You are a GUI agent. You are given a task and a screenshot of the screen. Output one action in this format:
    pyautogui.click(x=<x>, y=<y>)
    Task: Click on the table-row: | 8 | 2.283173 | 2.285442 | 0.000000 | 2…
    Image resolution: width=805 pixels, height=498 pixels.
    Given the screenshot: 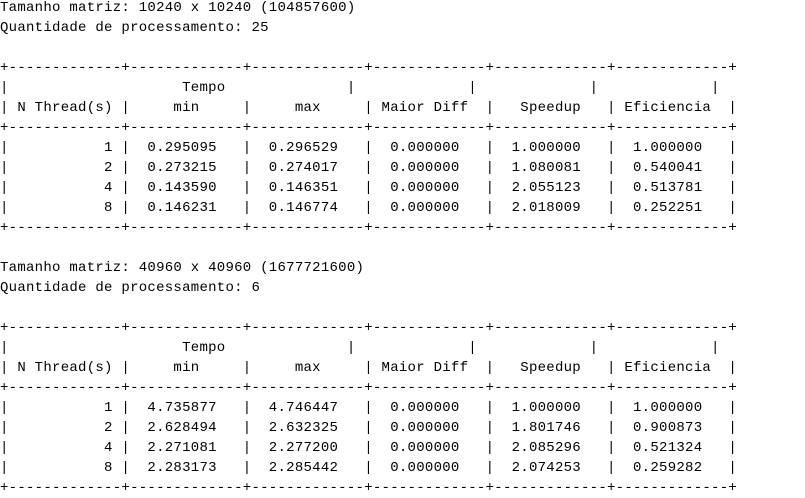 What is the action you would take?
    pyautogui.click(x=369, y=468)
    